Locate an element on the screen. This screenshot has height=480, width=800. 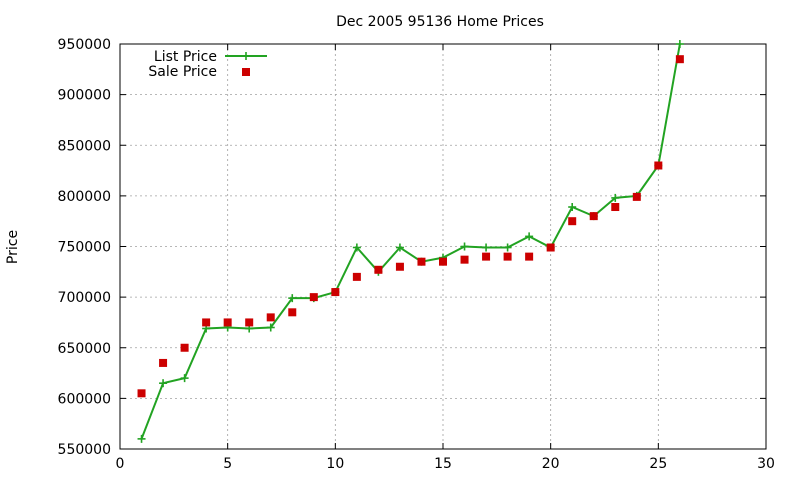
y-tick-label: 850000 is located at coordinates (84, 146).